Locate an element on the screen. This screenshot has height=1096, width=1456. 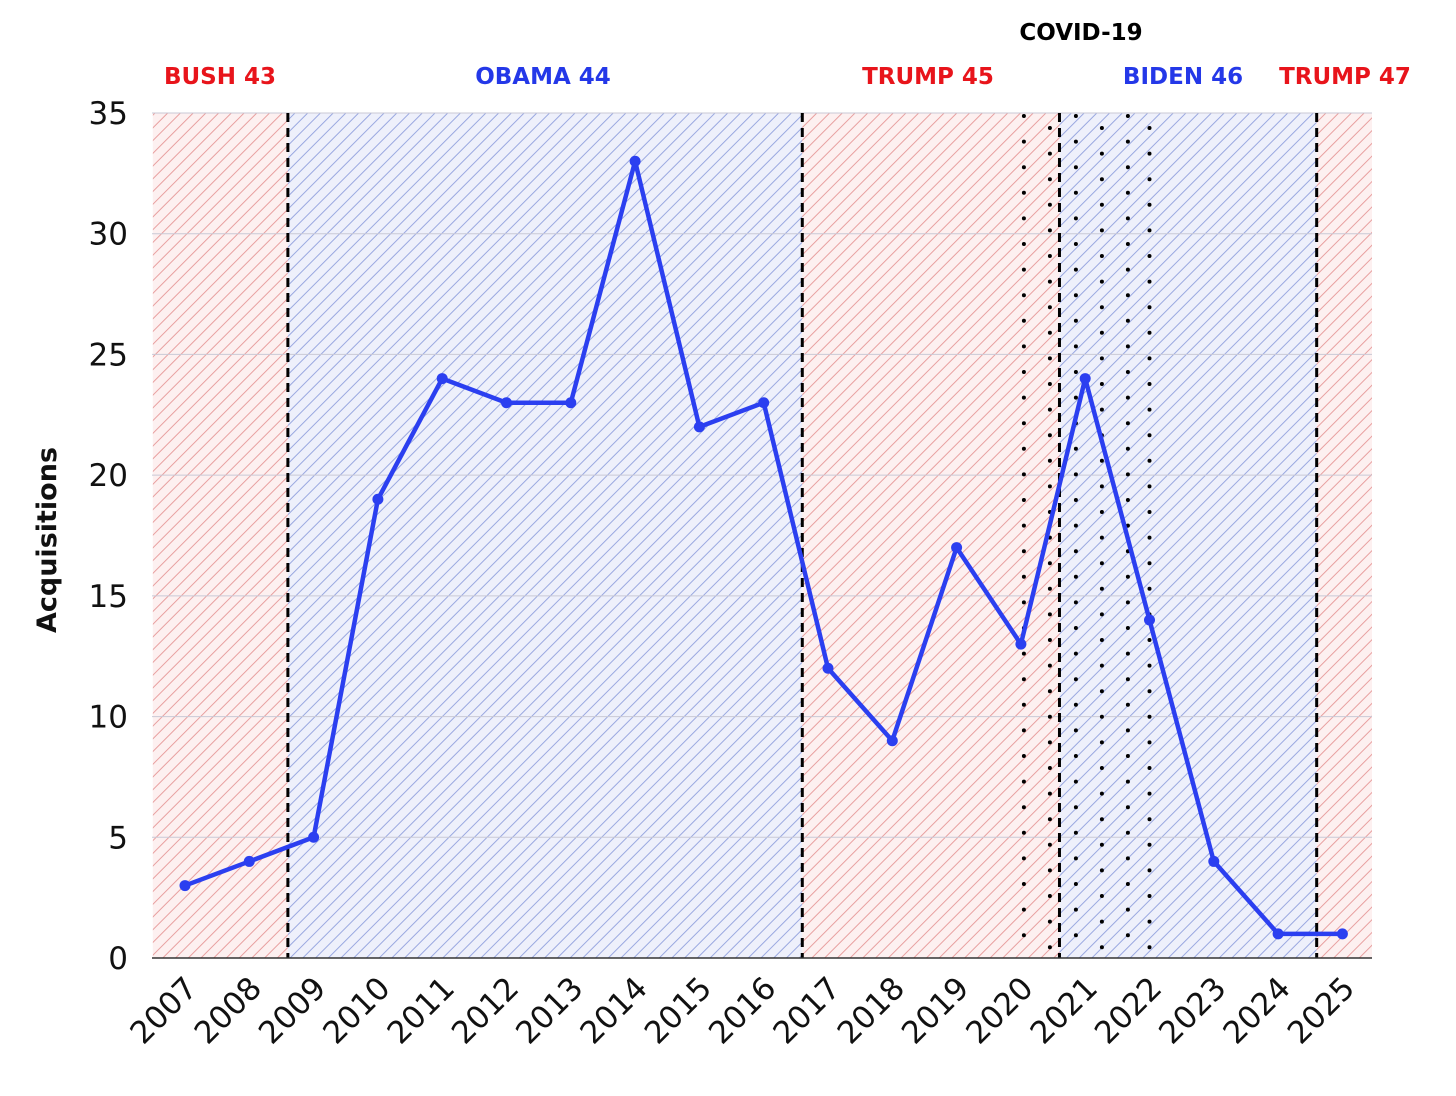
x-tick-label: 2018 is located at coordinates (871, 1010).